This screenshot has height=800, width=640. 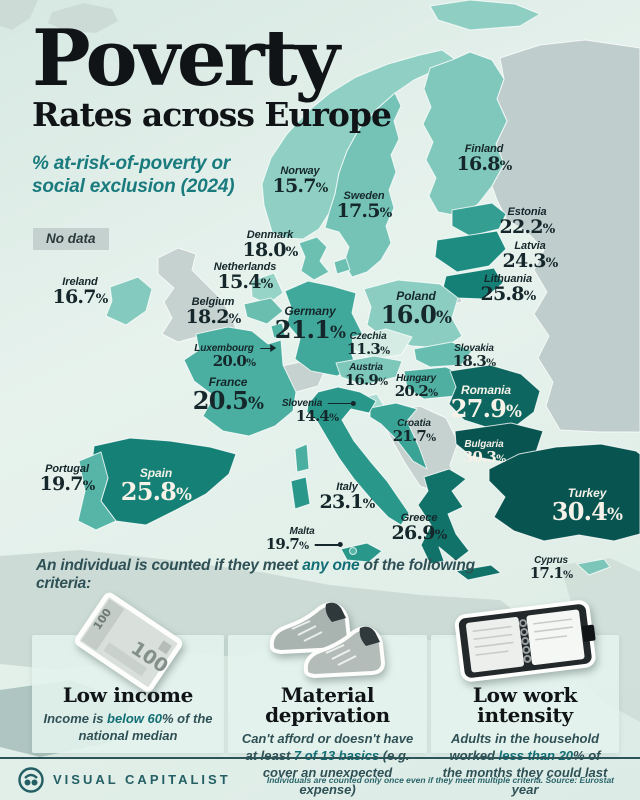 What do you see at coordinates (364, 196) in the screenshot?
I see `country-name: Sweden` at bounding box center [364, 196].